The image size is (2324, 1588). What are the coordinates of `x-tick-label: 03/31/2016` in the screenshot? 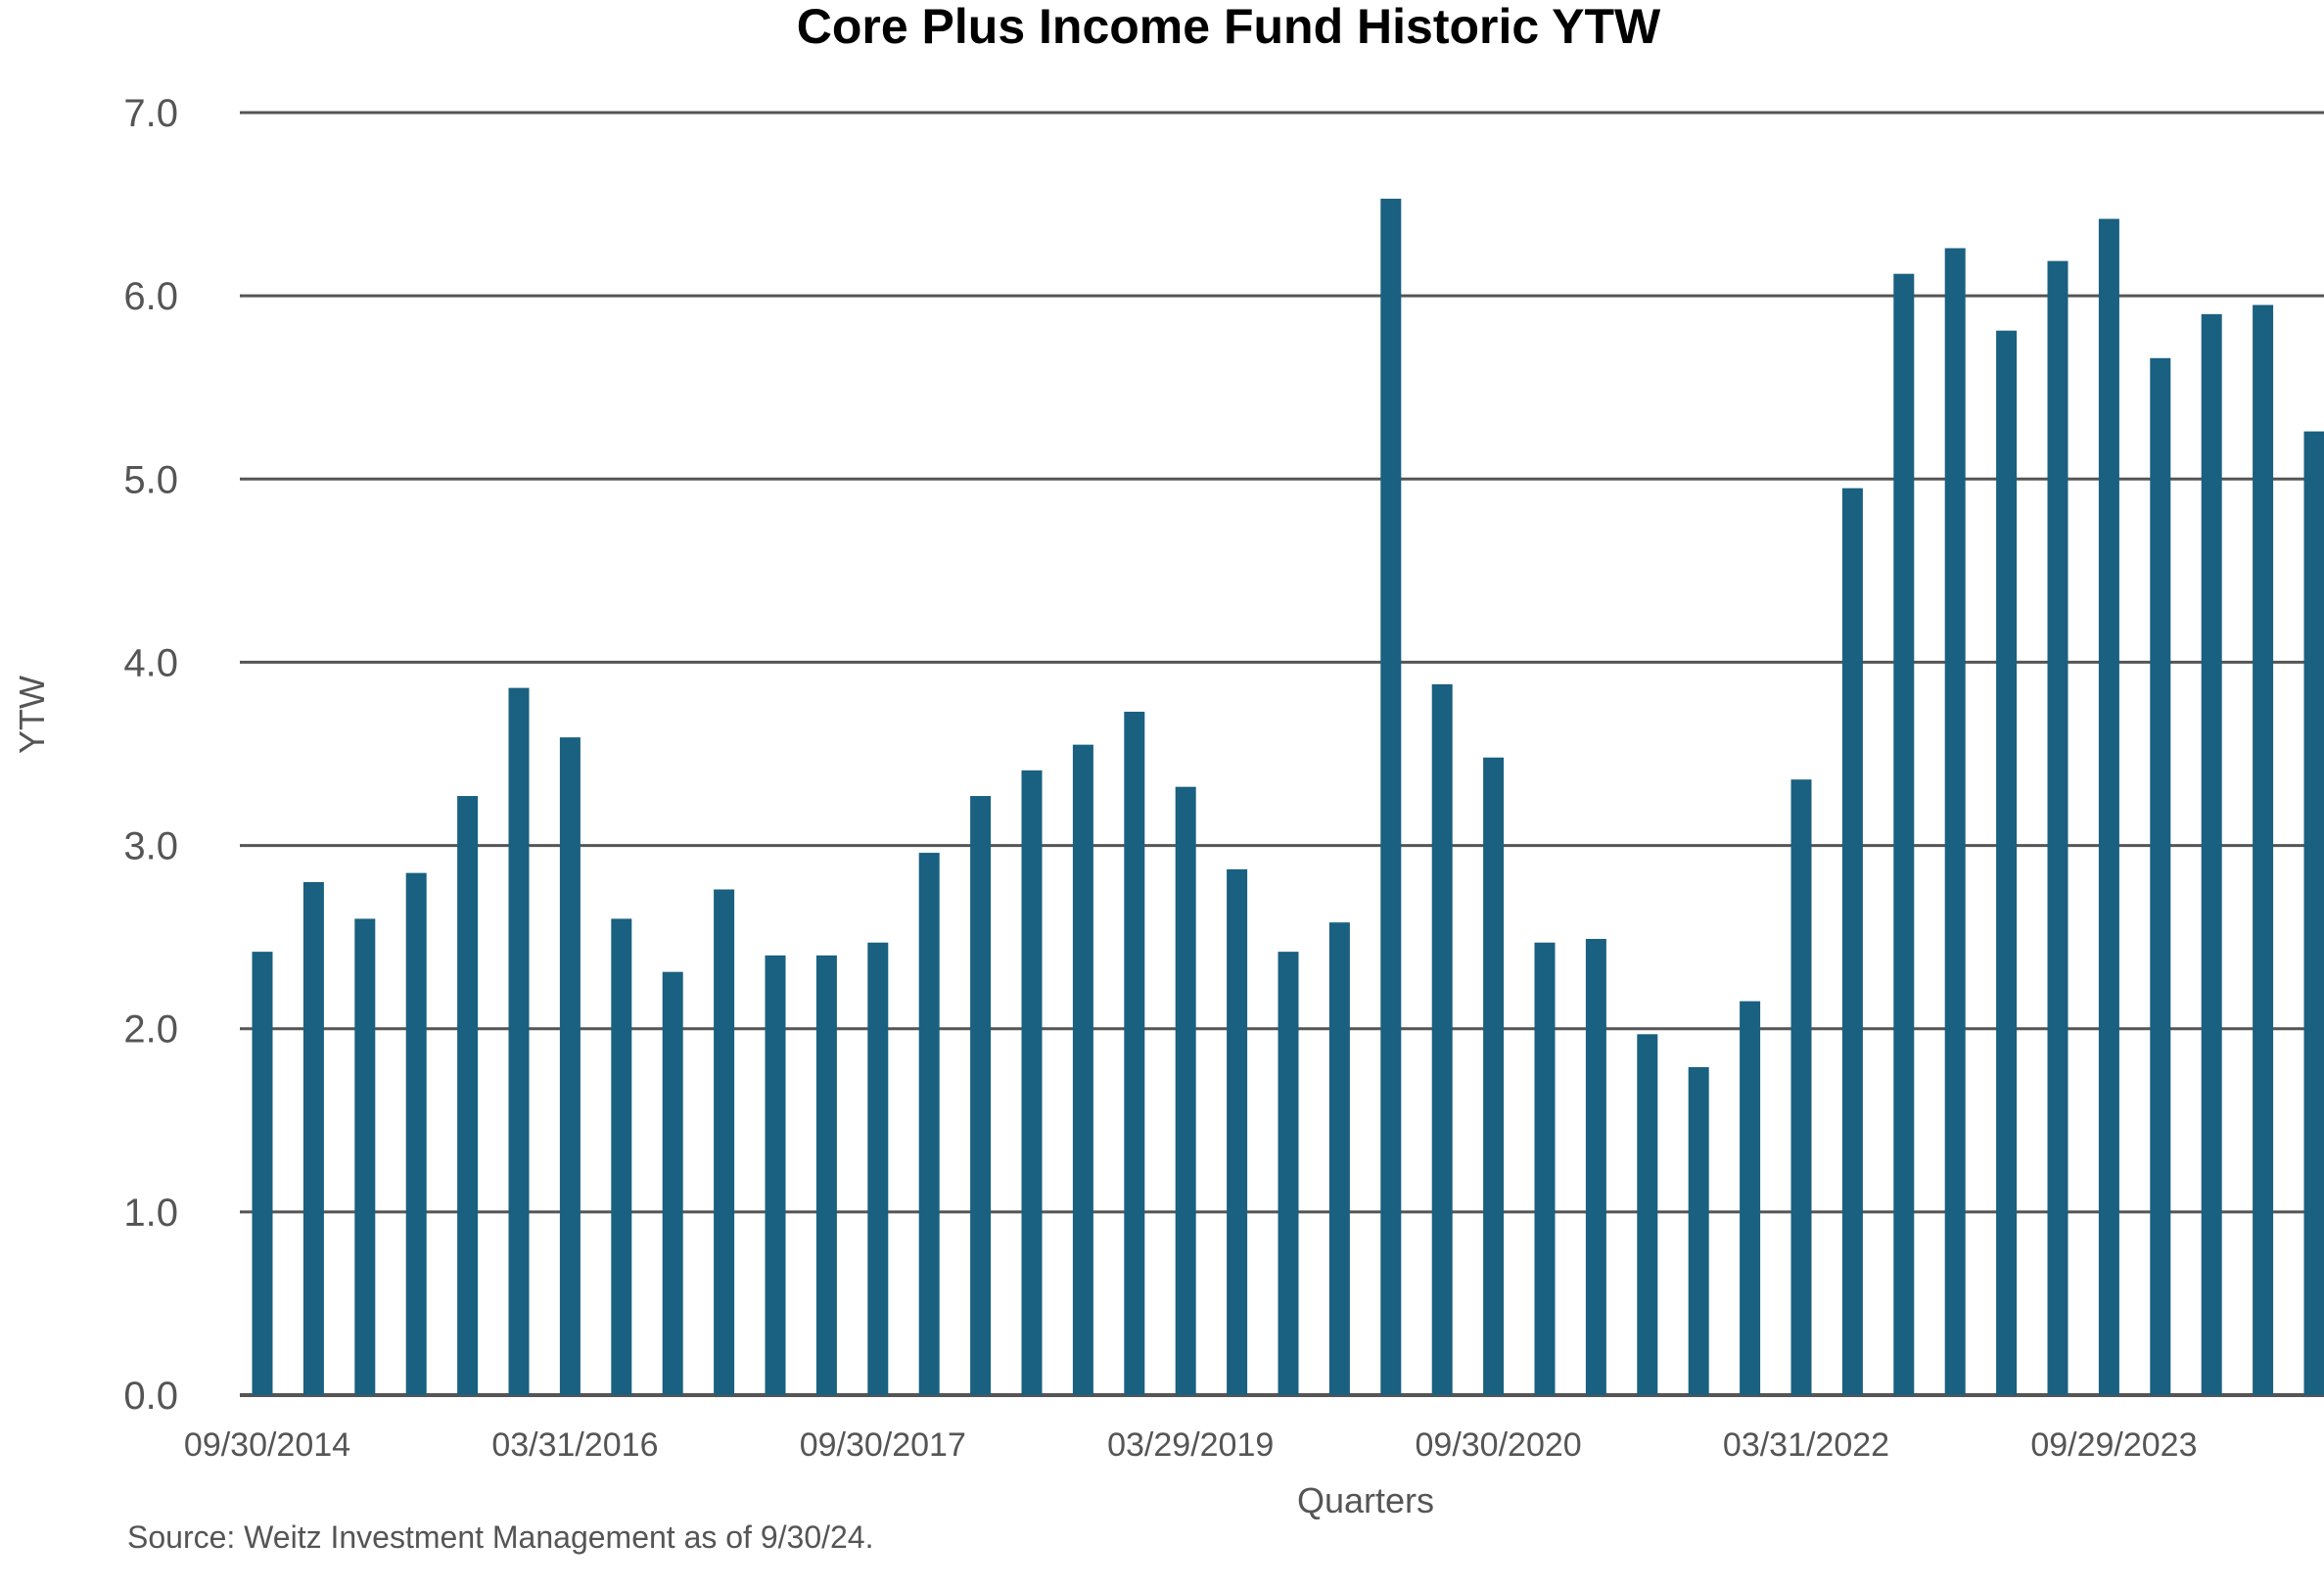 It's located at (574, 1445).